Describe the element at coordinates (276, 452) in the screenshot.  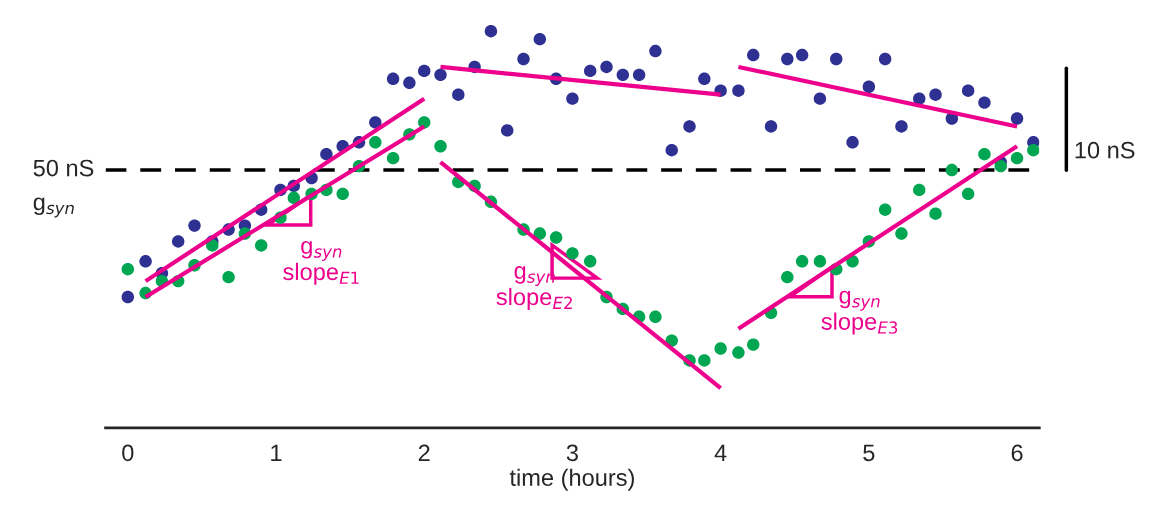
I see `x-tick-label: 1` at that location.